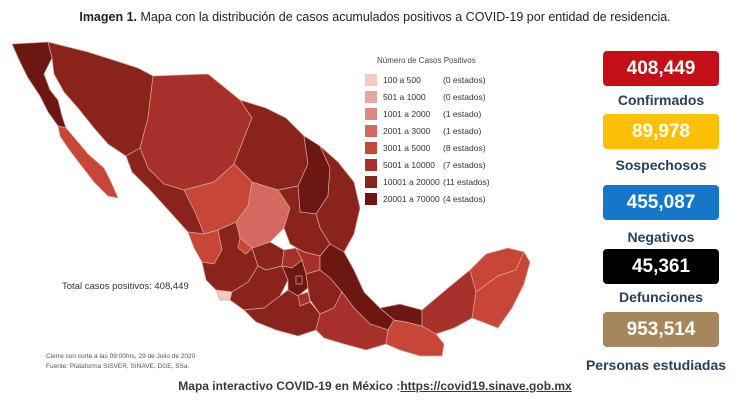 The height and width of the screenshot is (400, 750). I want to click on legend-item: 501 a 1000 (0 estados), so click(460, 97).